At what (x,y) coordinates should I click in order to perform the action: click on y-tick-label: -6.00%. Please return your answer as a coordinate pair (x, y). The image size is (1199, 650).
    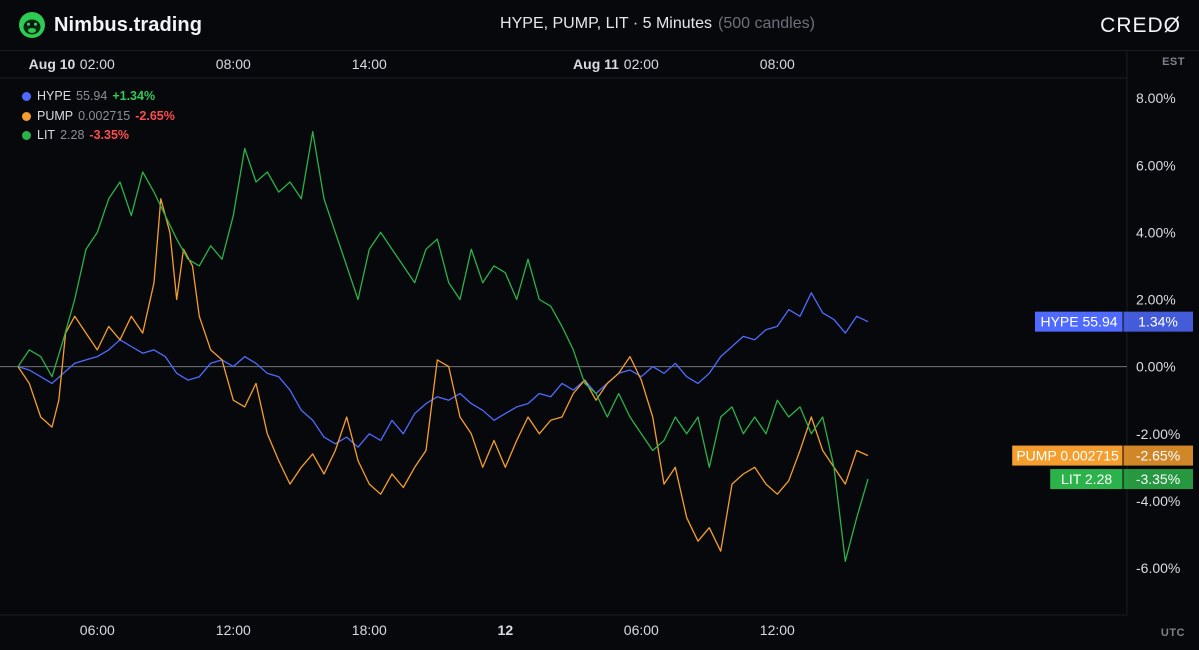
    Looking at the image, I should click on (1158, 568).